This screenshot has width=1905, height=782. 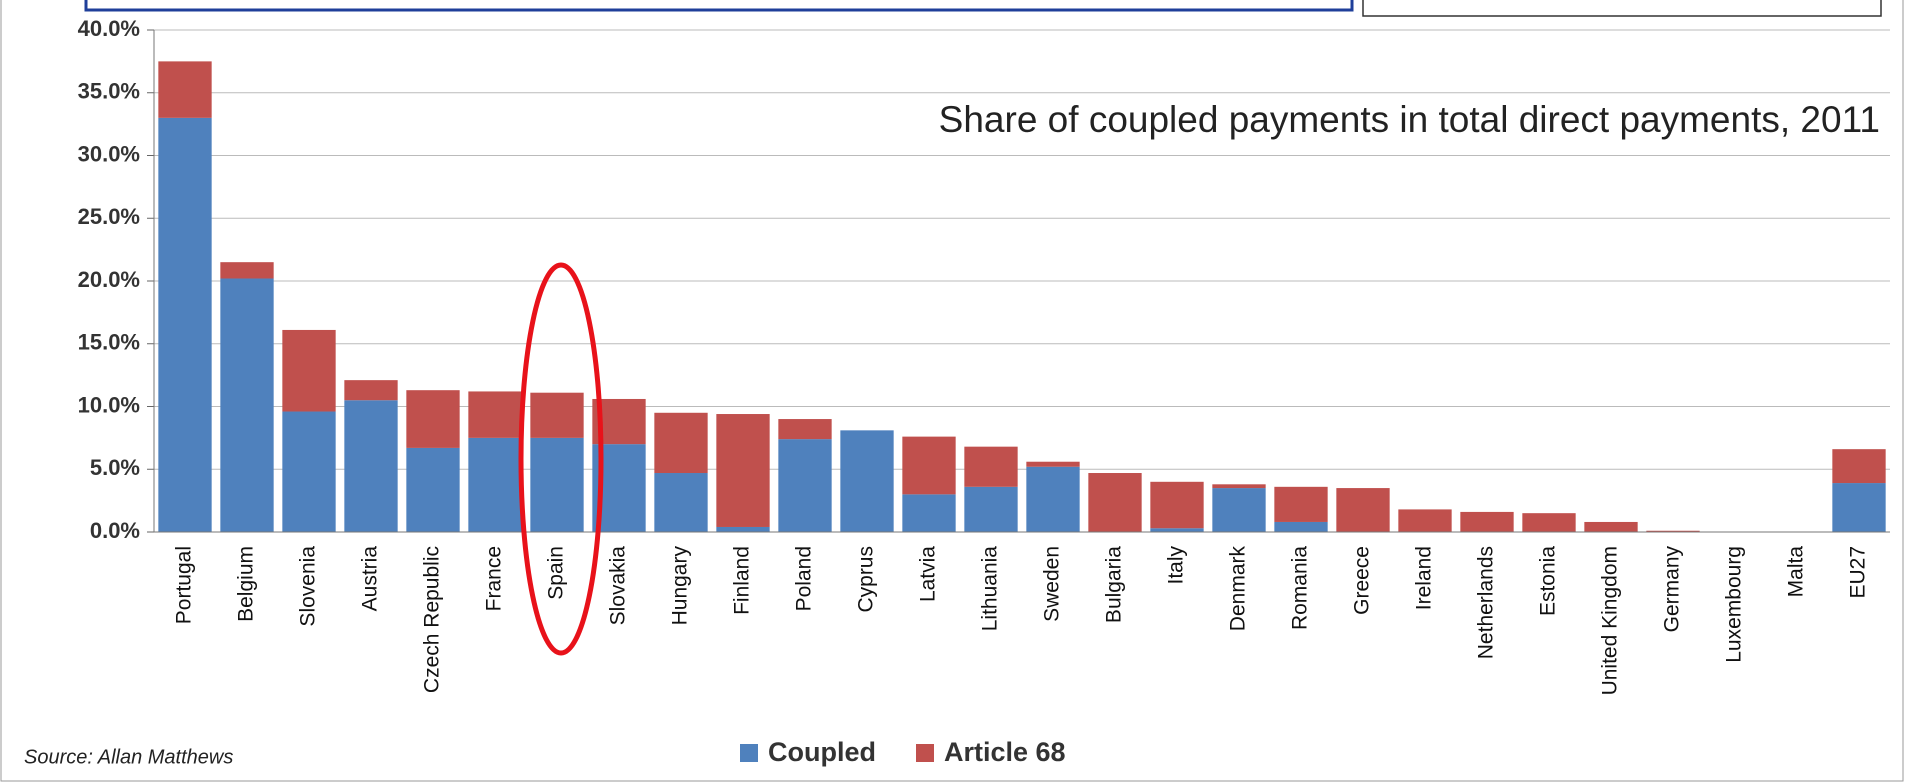 I want to click on x-tick-label: Ireland, so click(x=1424, y=578).